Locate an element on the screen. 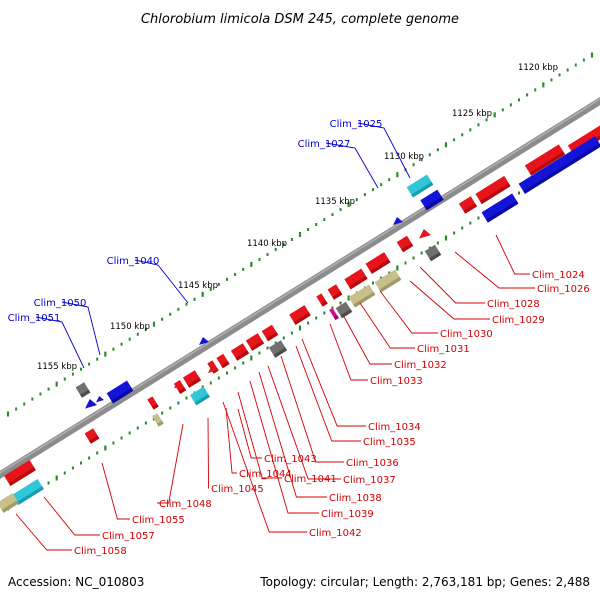 Image resolution: width=600 pixels, height=600 pixels. gene-label: Clim_1030 is located at coordinates (466, 334).